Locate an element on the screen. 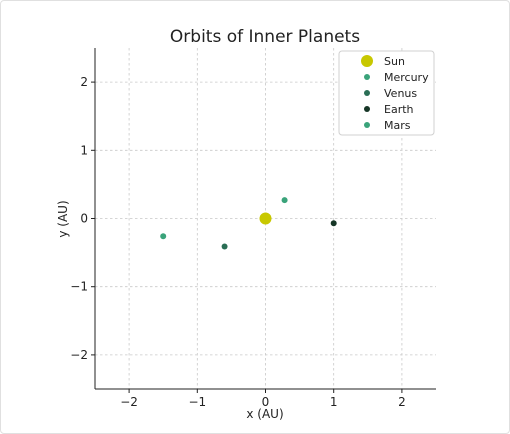  point-venus is located at coordinates (224, 246).